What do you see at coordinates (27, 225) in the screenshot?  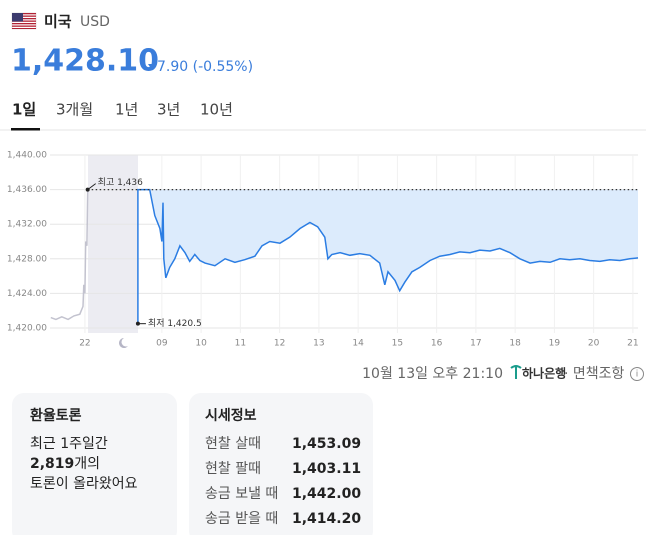 I see `y-tick-label: 1,432.00` at bounding box center [27, 225].